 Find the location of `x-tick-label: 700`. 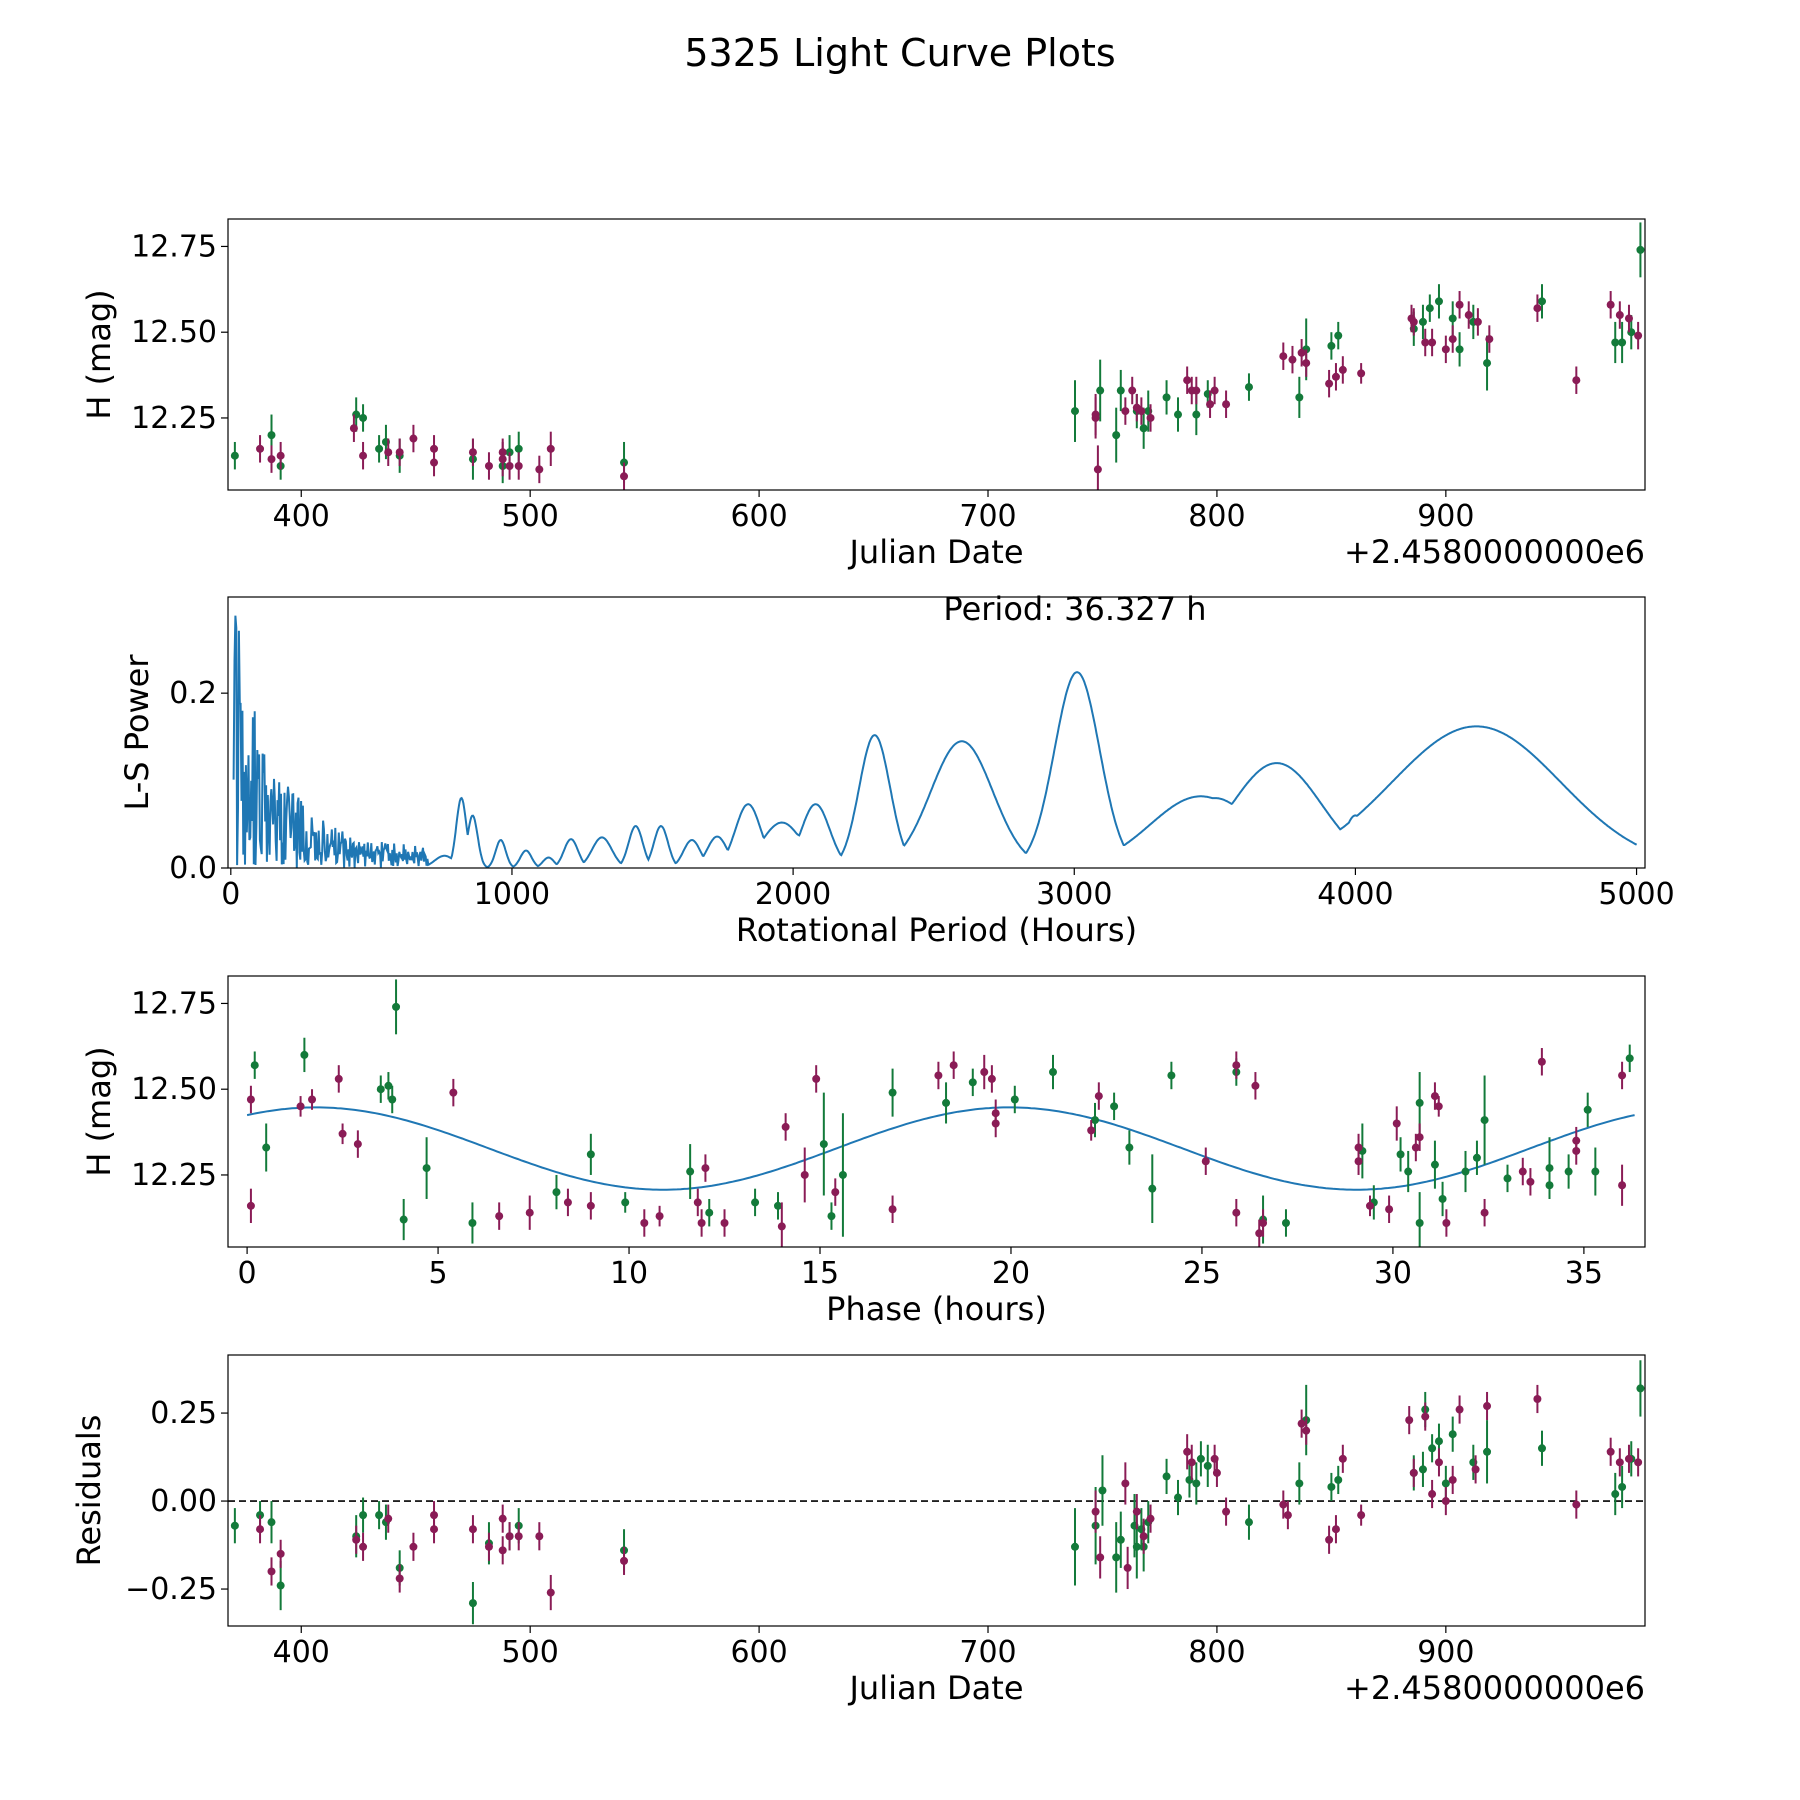

x-tick-label: 700 is located at coordinates (987, 516).